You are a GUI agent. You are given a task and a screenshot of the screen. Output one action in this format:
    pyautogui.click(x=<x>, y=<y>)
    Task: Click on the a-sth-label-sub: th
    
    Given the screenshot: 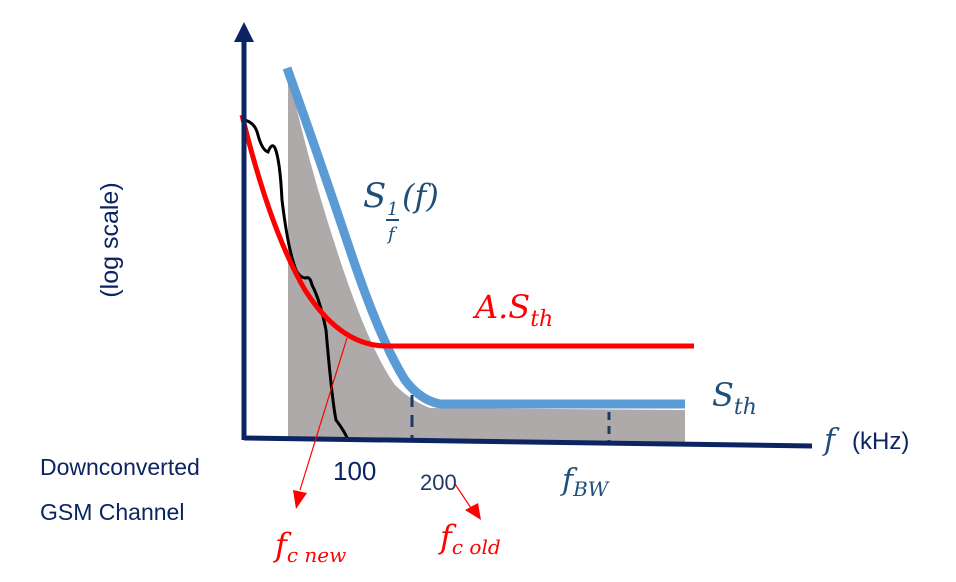 What is the action you would take?
    pyautogui.click(x=541, y=319)
    